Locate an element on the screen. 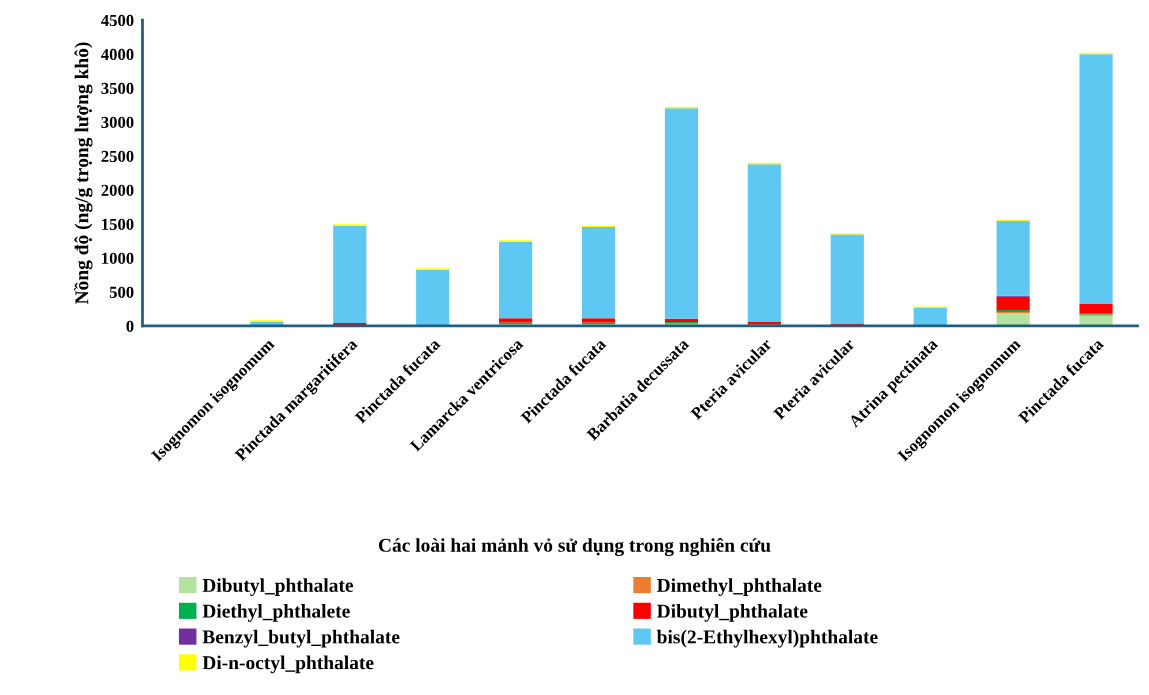 Image resolution: width=1149 pixels, height=695 pixels. legend-label: Di-n-octyl_phthalate is located at coordinates (288, 664).